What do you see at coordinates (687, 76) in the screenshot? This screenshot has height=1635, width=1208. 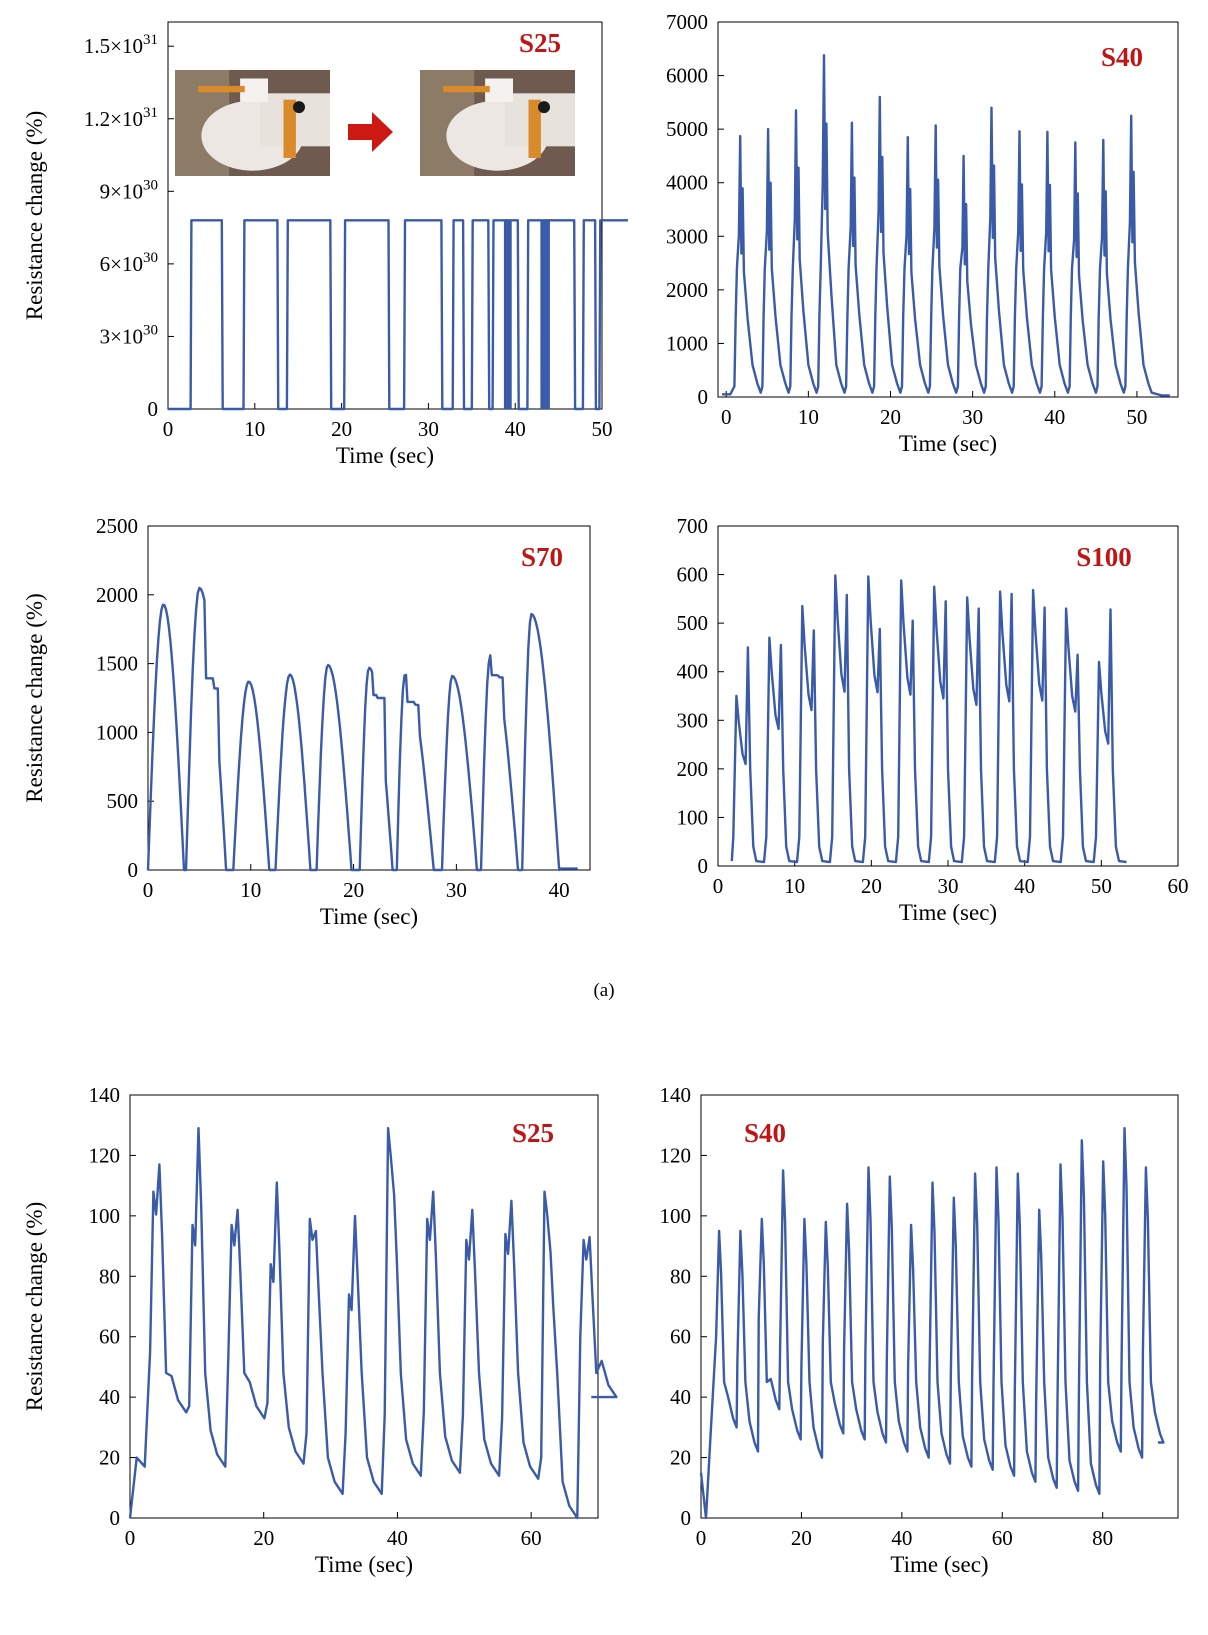 I see `y-tick-label: 6000` at bounding box center [687, 76].